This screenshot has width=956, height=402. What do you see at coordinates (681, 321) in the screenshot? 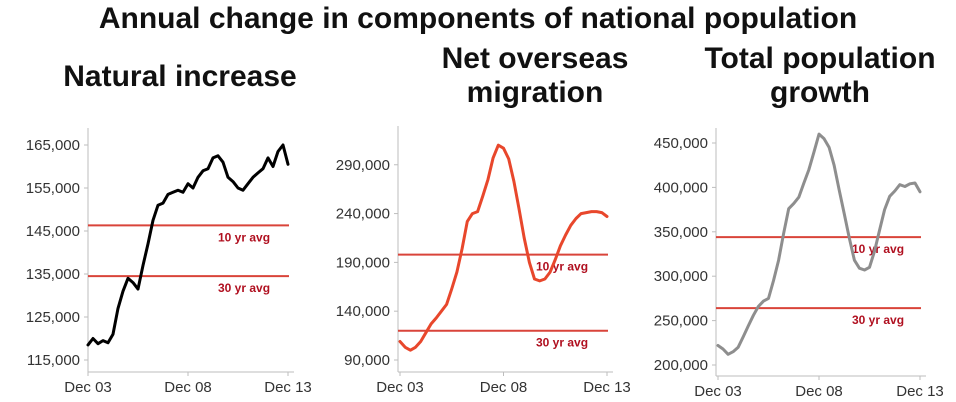
I see `y-tick-label: 250,000` at bounding box center [681, 321].